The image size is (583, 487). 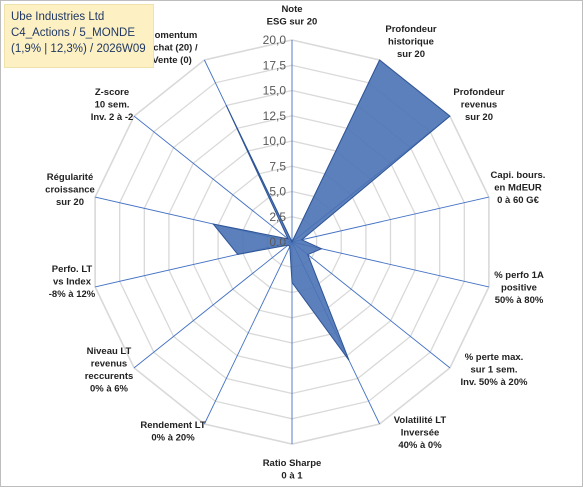 What do you see at coordinates (277, 217) in the screenshot?
I see `radial-tick-label: 2,5` at bounding box center [277, 217].